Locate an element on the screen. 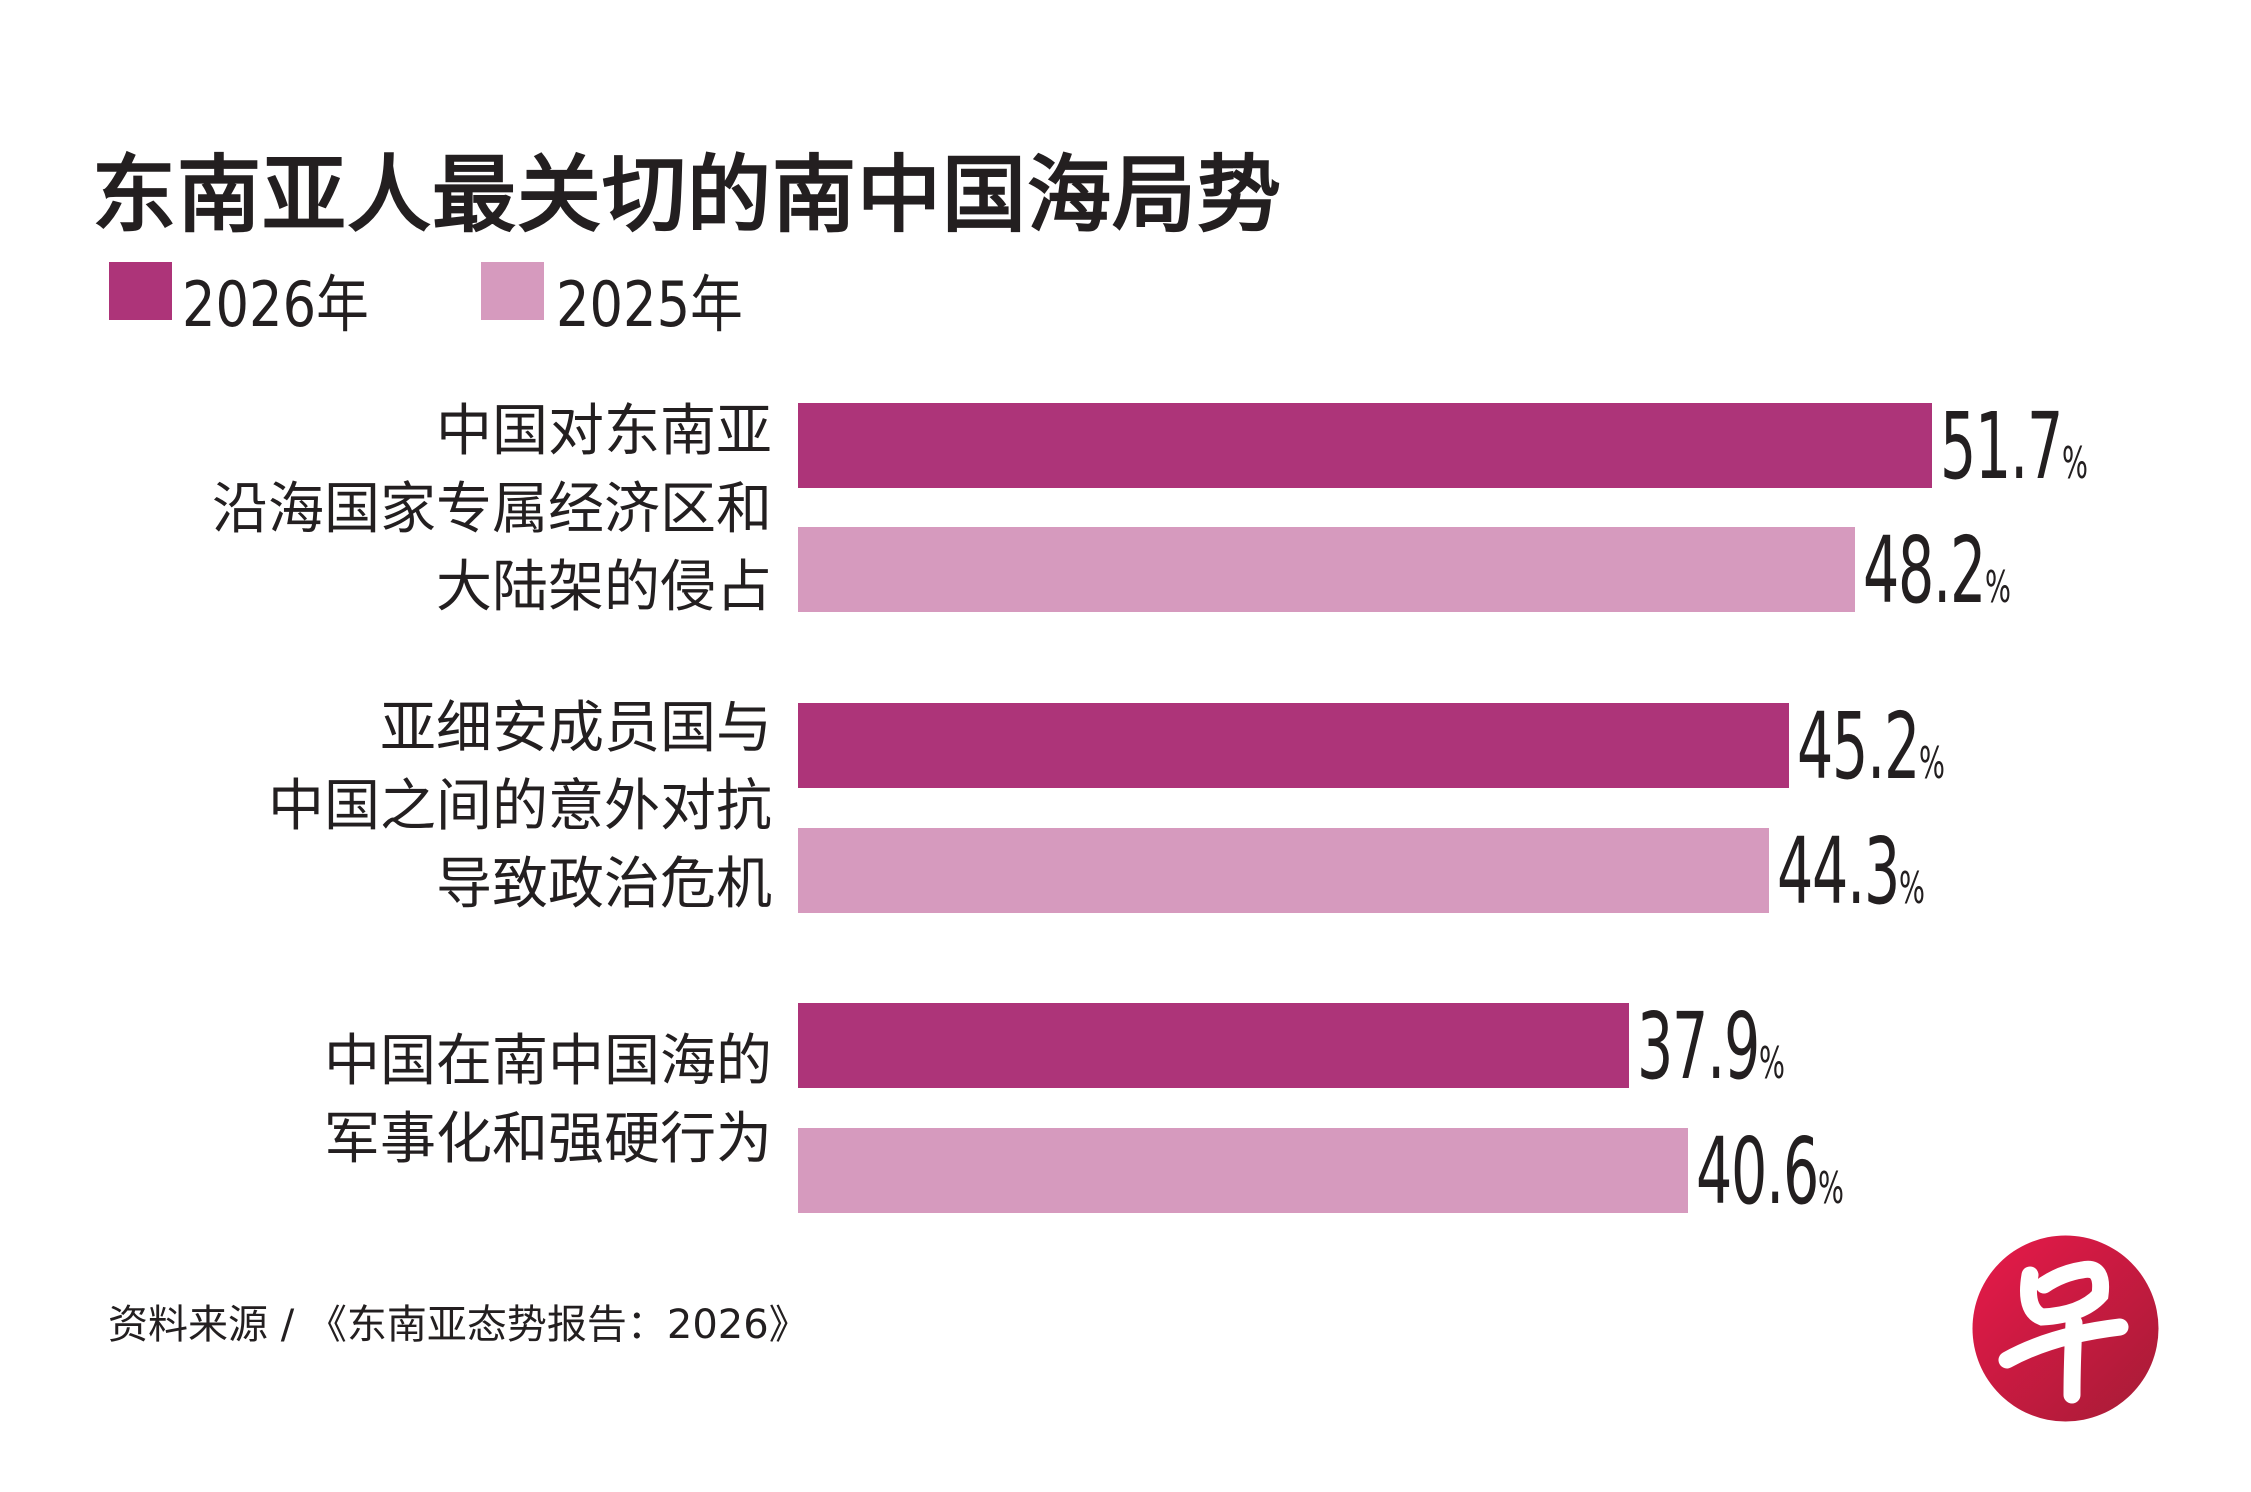  category-label-line: 中国对东南亚 is located at coordinates (604, 431).